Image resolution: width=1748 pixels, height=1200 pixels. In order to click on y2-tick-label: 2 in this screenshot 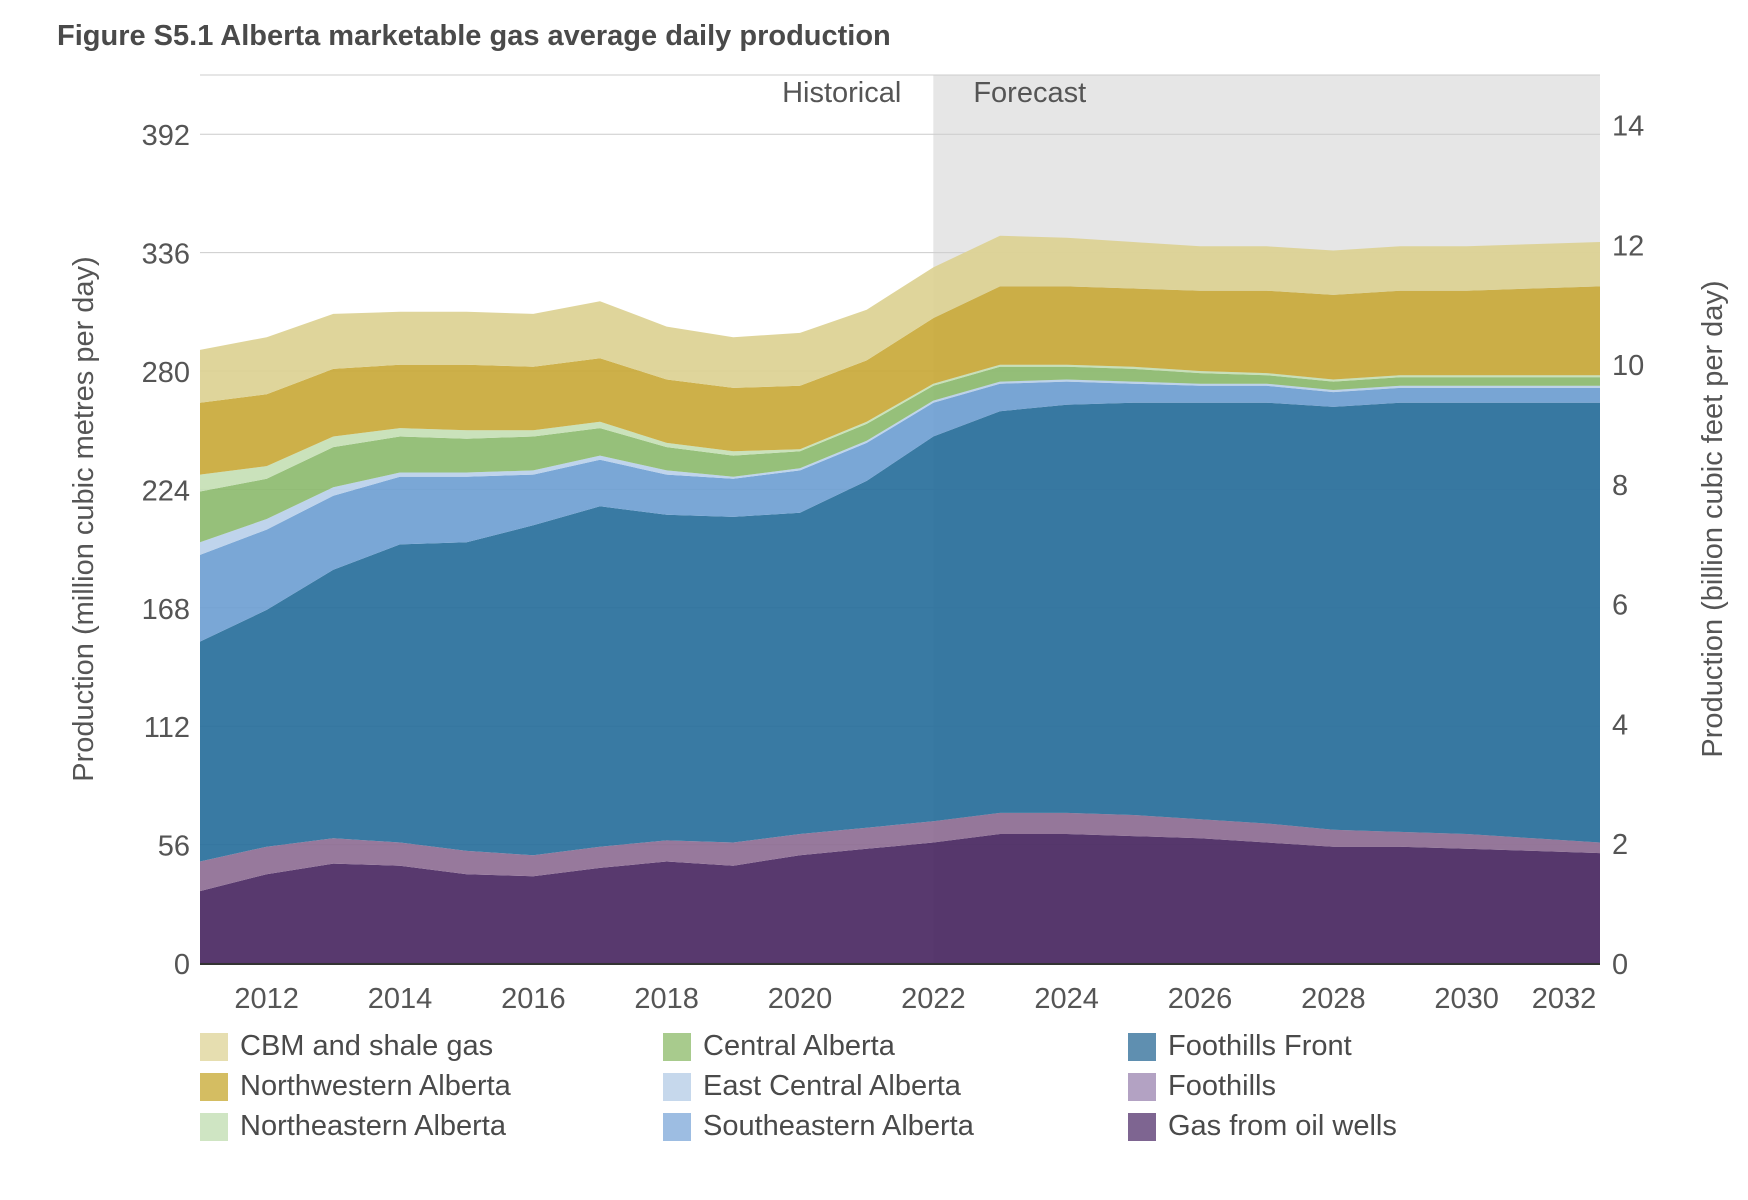, I will do `click(1620, 845)`.